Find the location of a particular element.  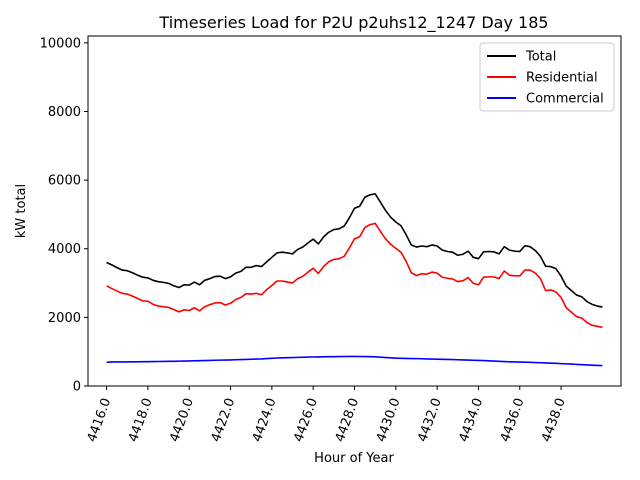

x-axis-label: Hour of Year is located at coordinates (354, 458).